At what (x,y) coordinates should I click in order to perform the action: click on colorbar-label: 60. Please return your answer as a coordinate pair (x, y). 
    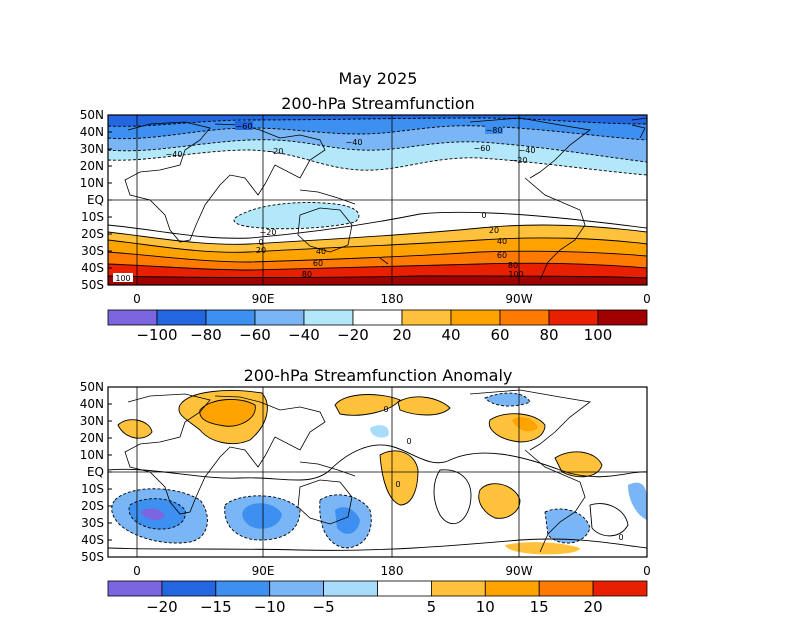
    Looking at the image, I should click on (499, 335).